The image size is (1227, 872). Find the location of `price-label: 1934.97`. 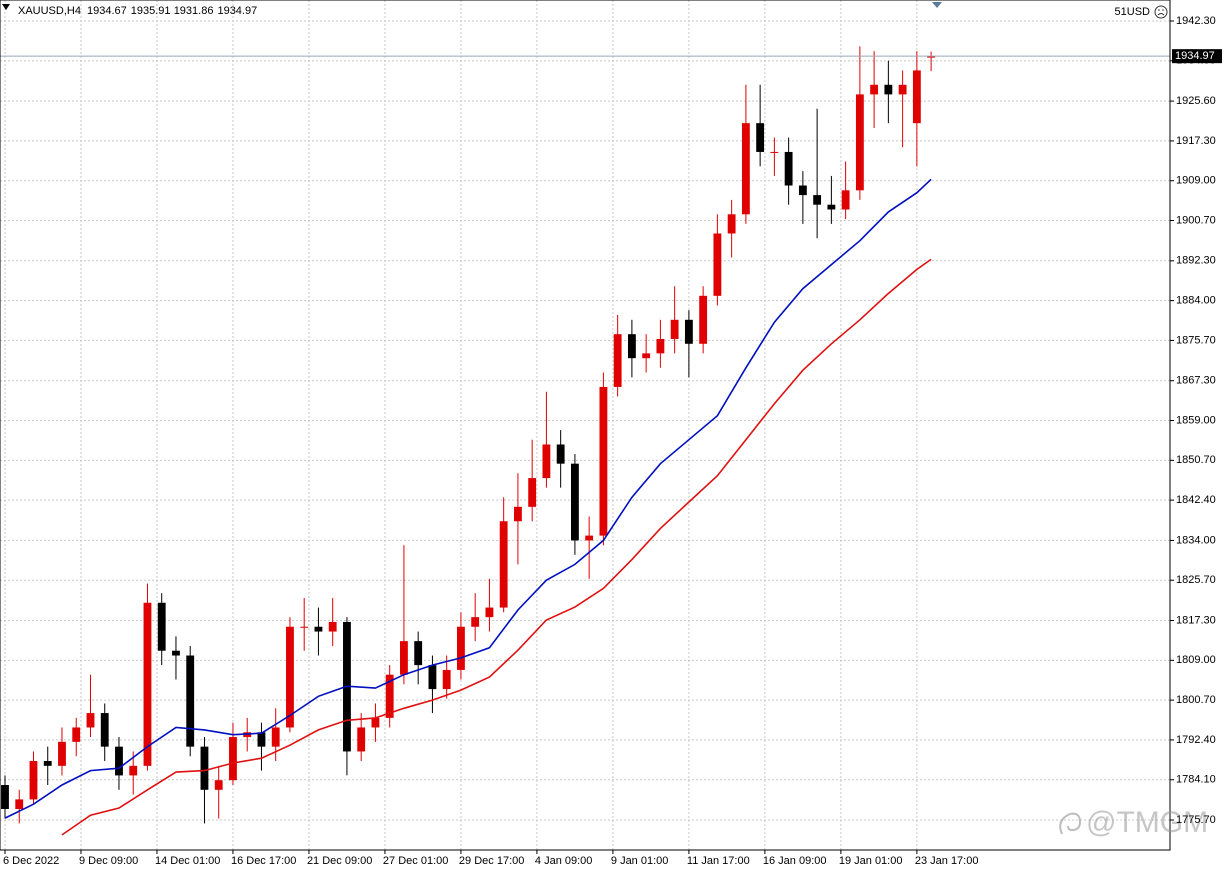

price-label: 1934.97 is located at coordinates (1195, 56).